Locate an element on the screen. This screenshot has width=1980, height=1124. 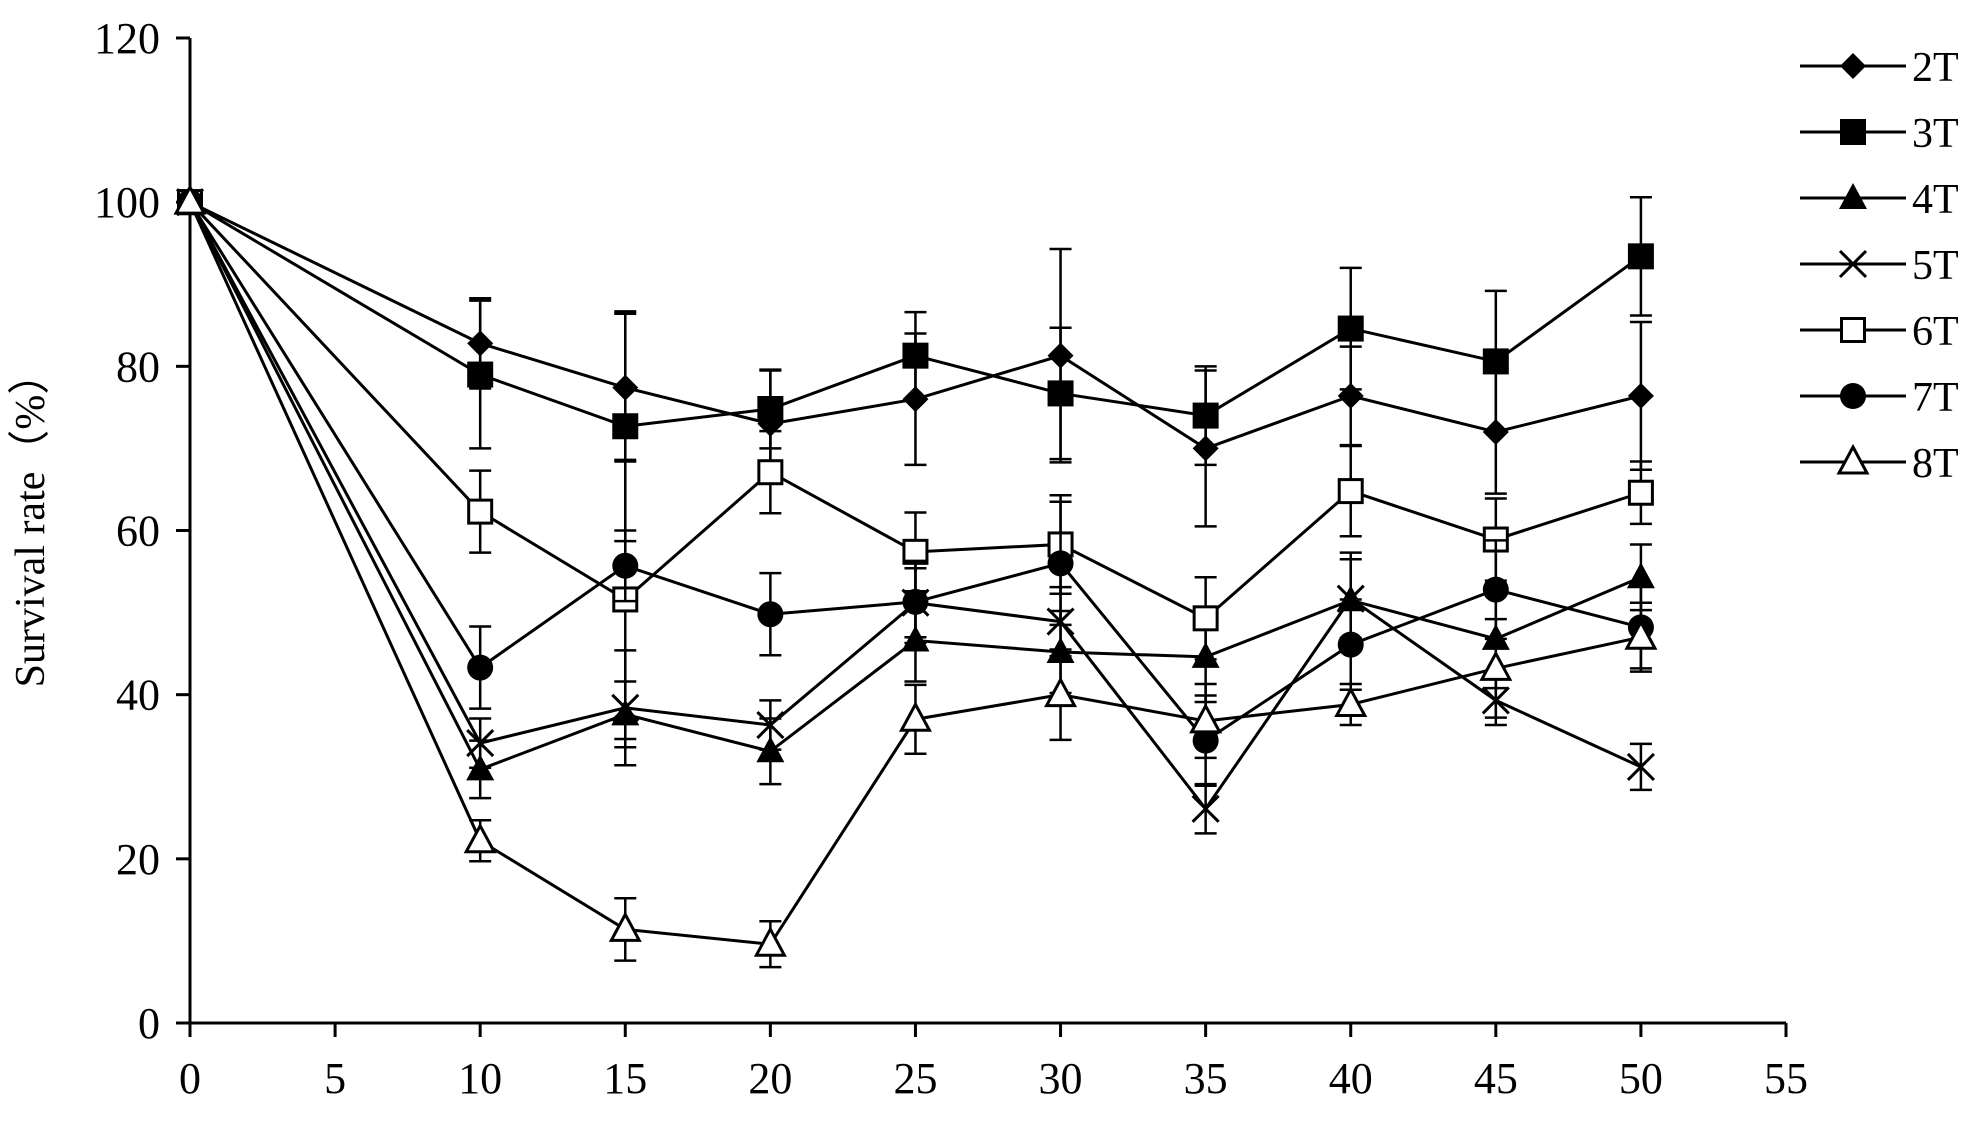
legend-item-3t: 3T is located at coordinates (1879, 134).